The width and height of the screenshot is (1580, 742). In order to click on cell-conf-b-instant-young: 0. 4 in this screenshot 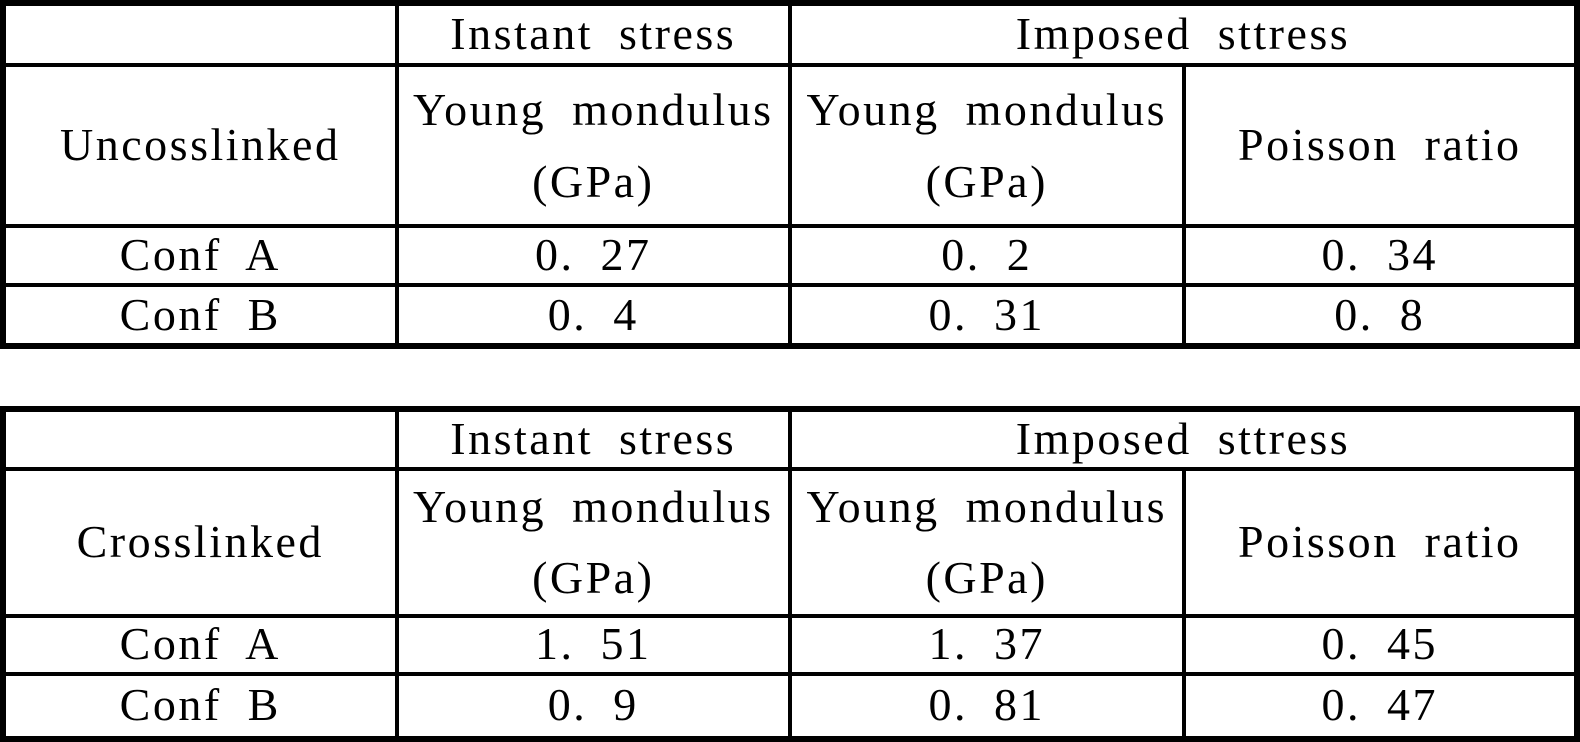, I will do `click(593, 315)`.